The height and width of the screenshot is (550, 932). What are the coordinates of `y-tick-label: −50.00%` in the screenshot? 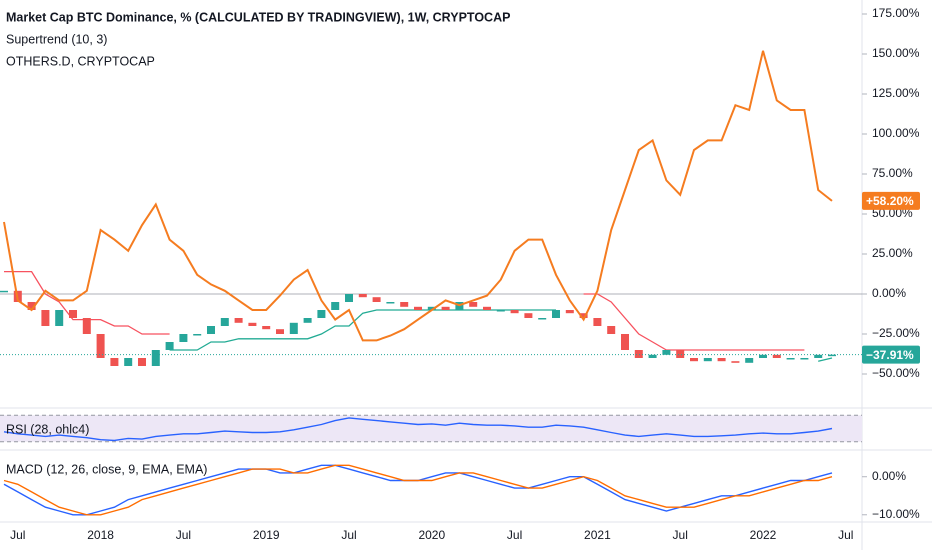 It's located at (896, 373).